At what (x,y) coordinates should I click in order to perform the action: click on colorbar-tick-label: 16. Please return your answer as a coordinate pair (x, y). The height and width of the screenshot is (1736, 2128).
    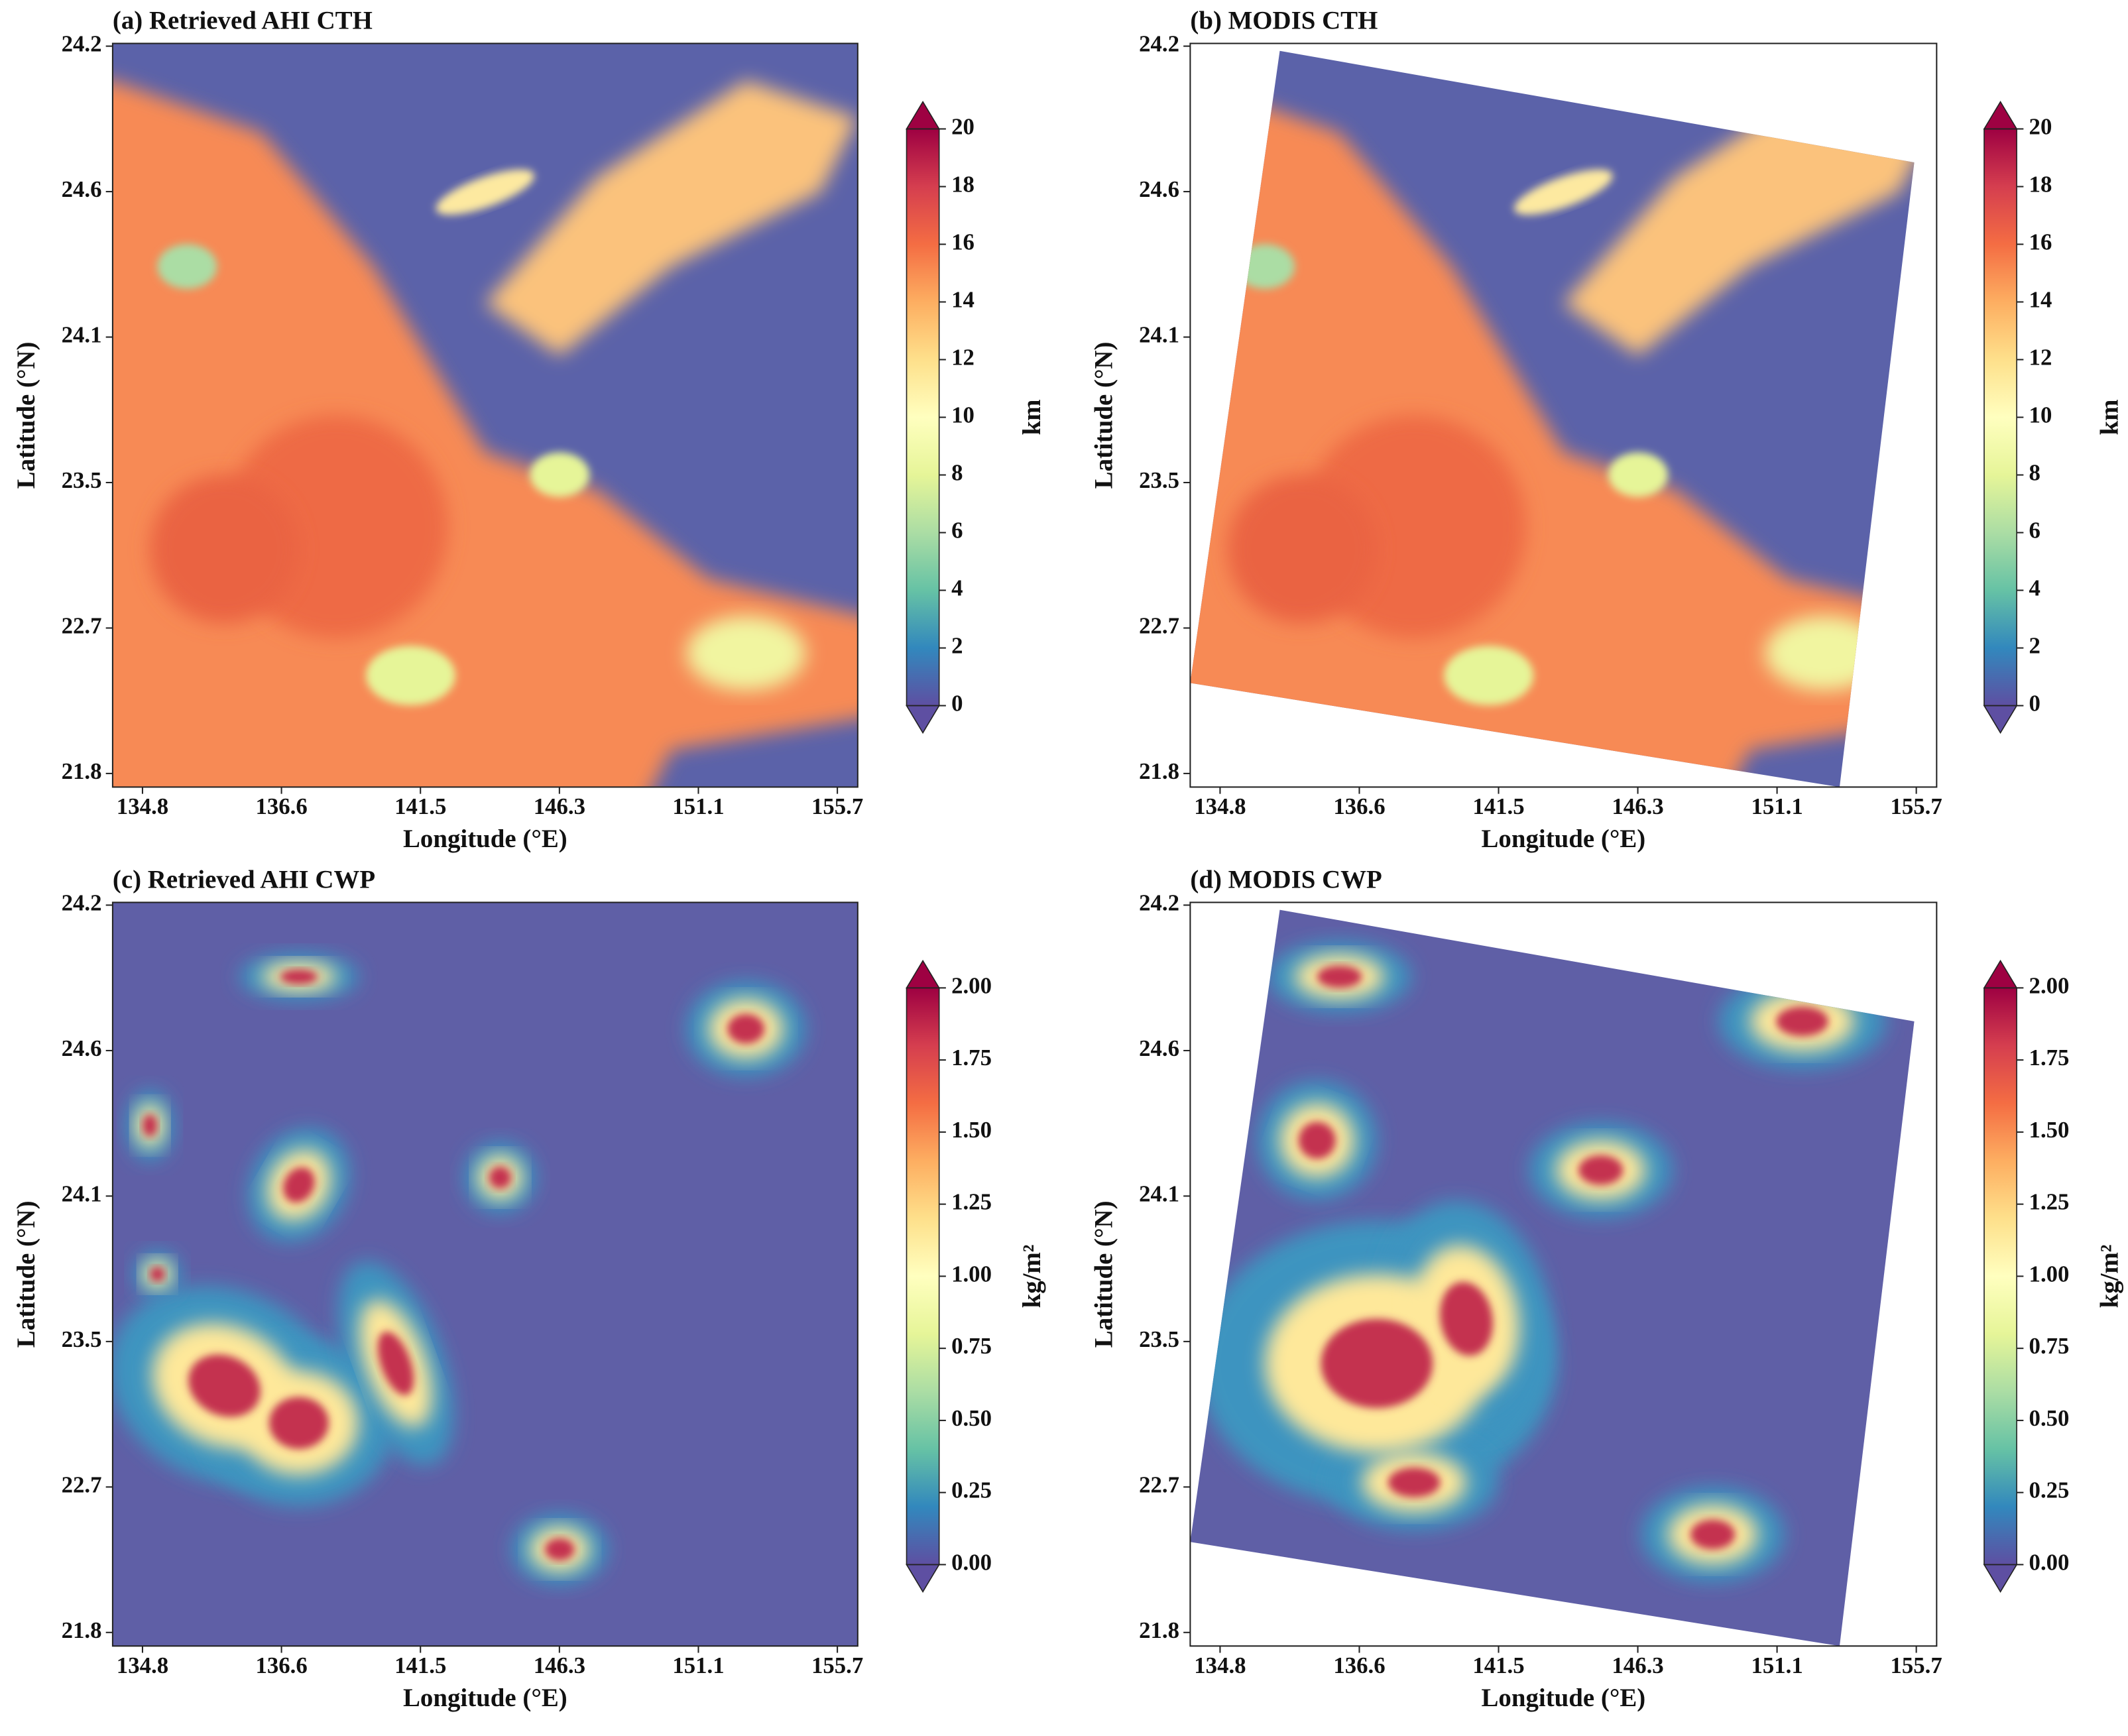
    Looking at the image, I should click on (2040, 242).